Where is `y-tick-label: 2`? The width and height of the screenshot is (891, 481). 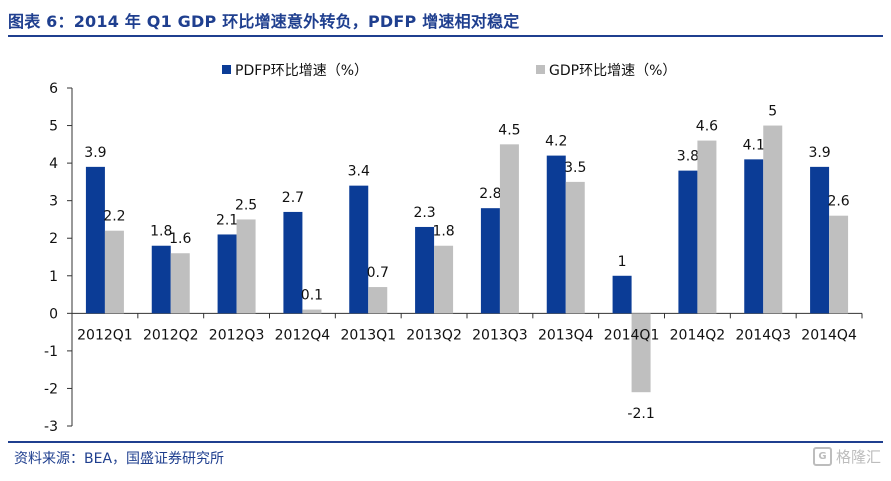
y-tick-label: 2 is located at coordinates (53, 239).